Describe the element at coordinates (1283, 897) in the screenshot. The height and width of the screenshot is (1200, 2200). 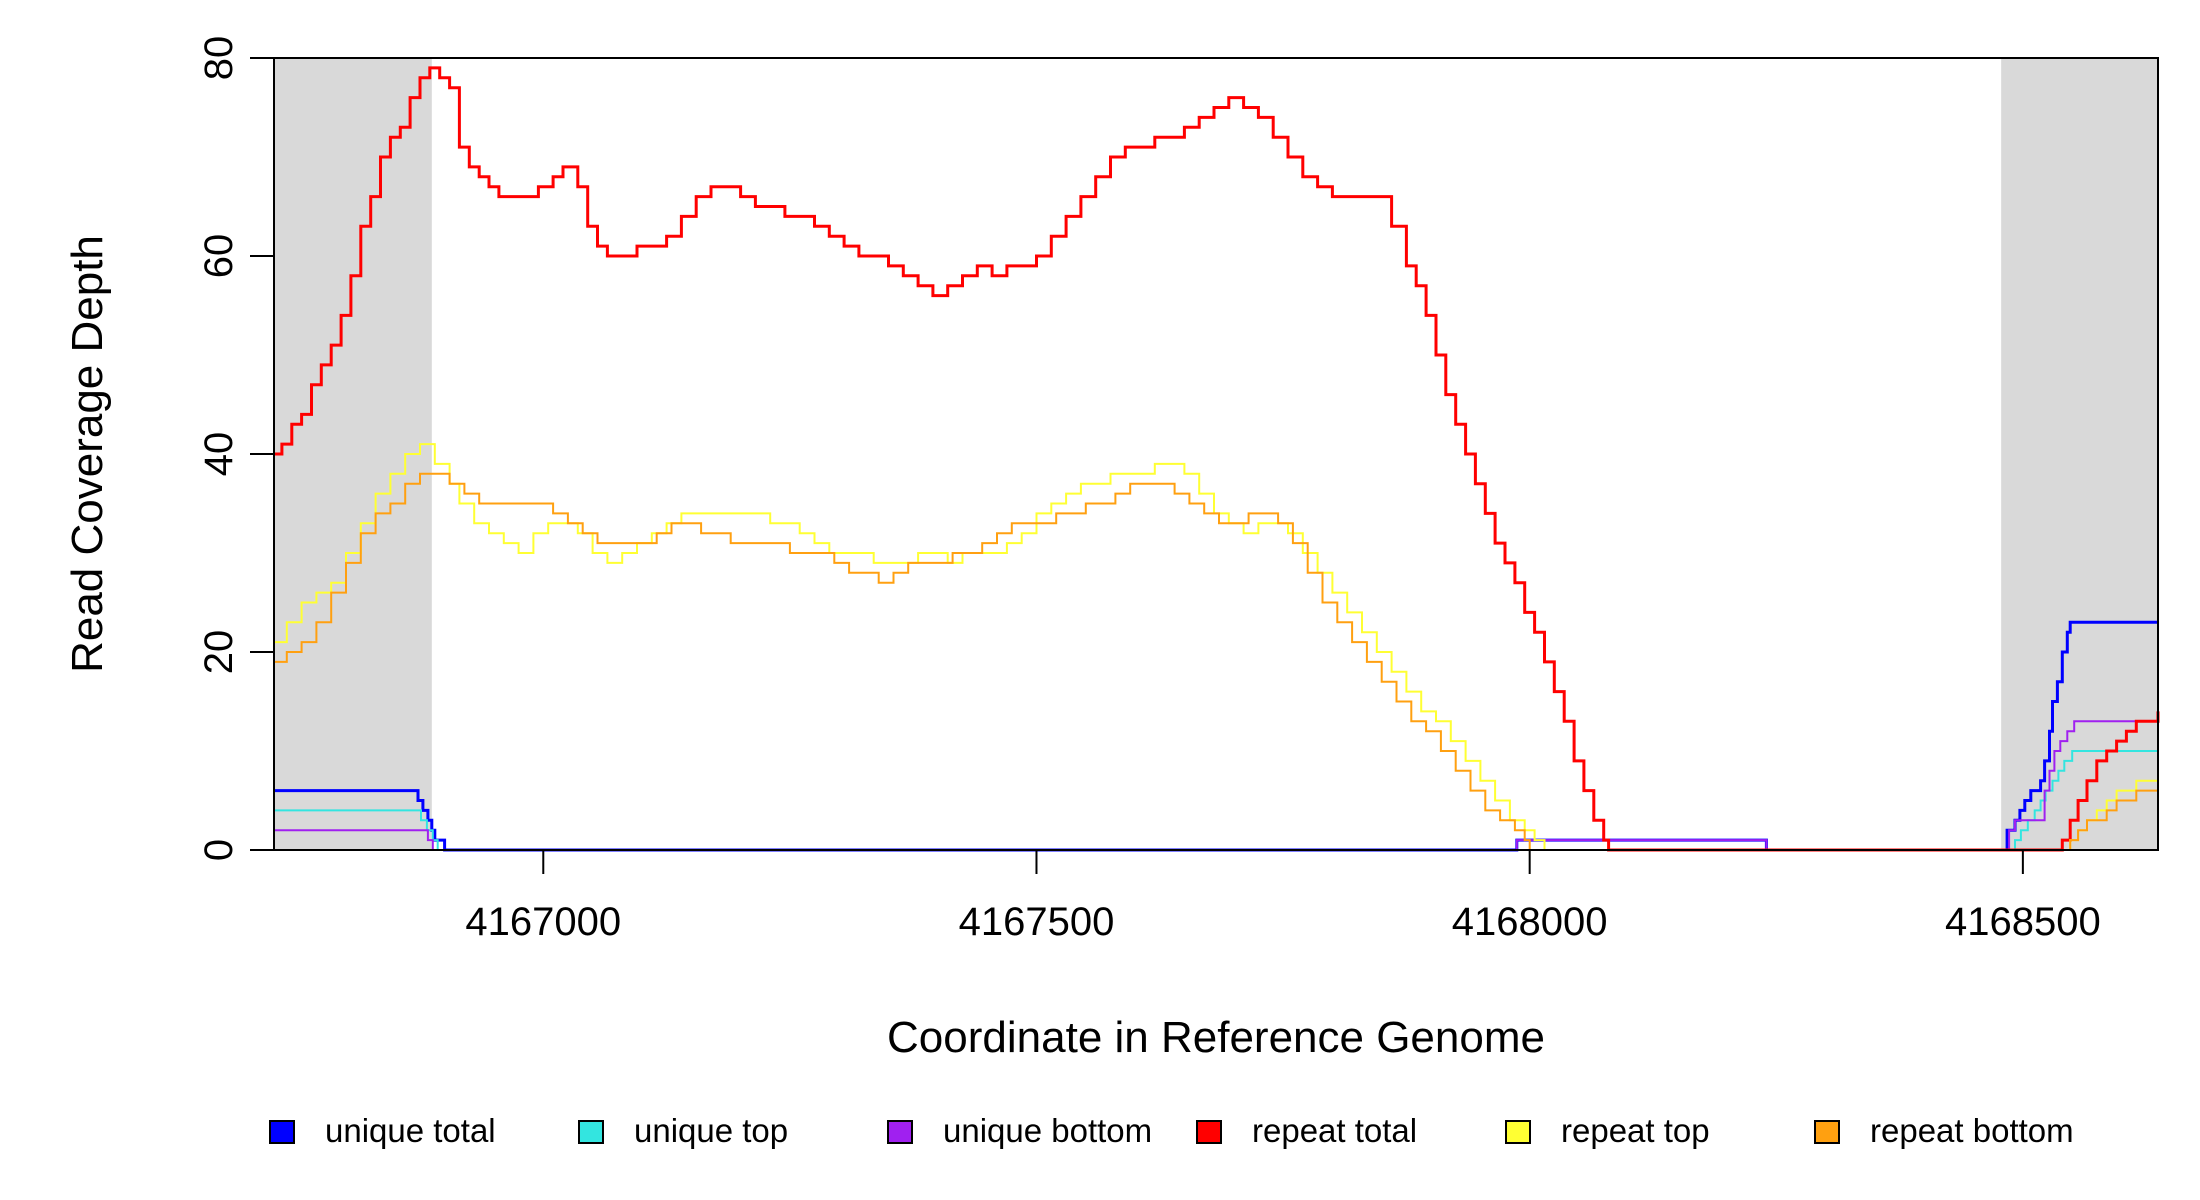
I see `x-axis: 4167000 4167500 4168000 4168500` at that location.